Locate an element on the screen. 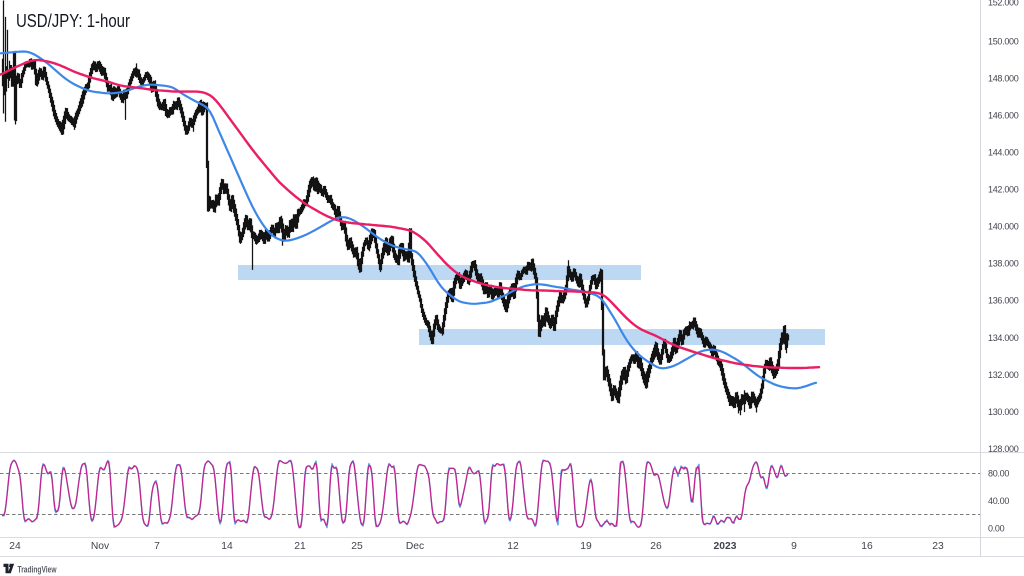 This screenshot has height=576, width=1024. svg-text: 19 is located at coordinates (586, 546).